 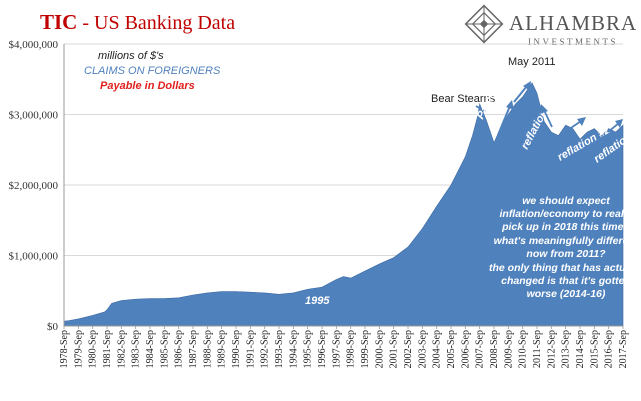 What do you see at coordinates (437, 349) in the screenshot?
I see `x-tick-label: 2004-Sep` at bounding box center [437, 349].